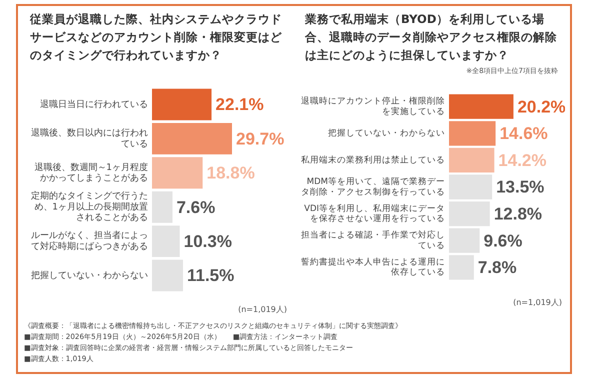 Image resolution: width=590 pixels, height=384 pixels. What do you see at coordinates (91, 173) in the screenshot?
I see `y-tick-label: 退職後、数週間～1ヶ月程度かかってしまうことがある` at bounding box center [91, 173].